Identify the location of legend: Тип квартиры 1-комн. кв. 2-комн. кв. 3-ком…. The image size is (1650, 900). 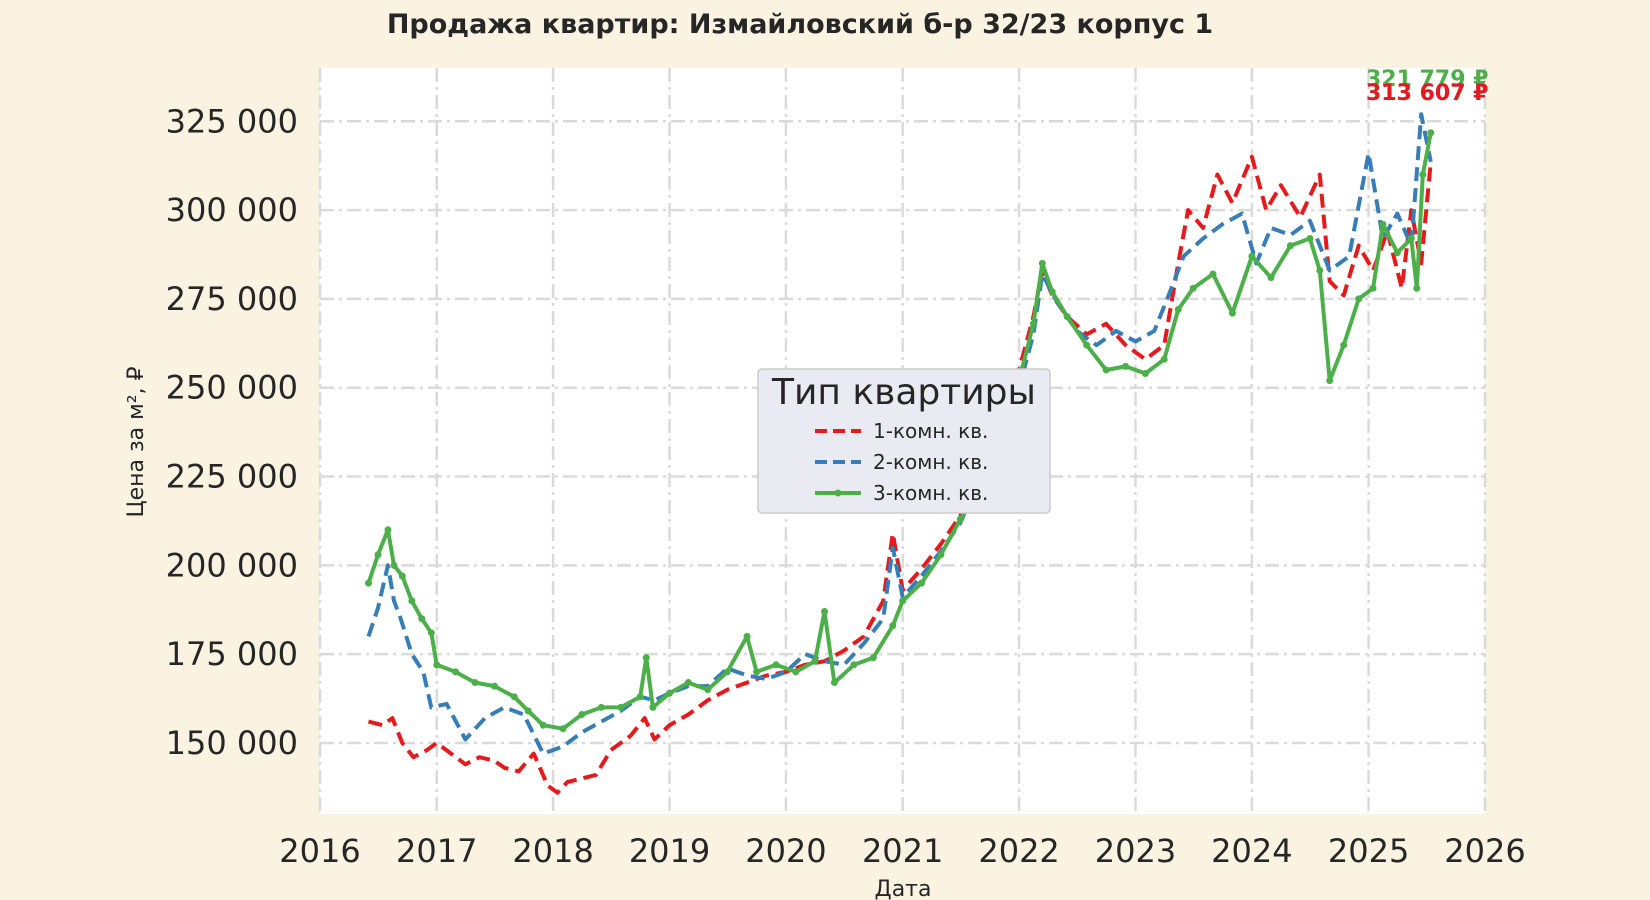
(904, 441).